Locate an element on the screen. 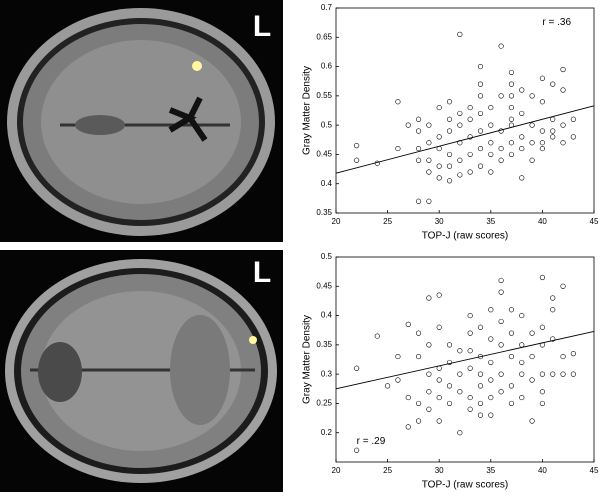 The width and height of the screenshot is (600, 497). y-tick-label: 0.7 is located at coordinates (327, 7).